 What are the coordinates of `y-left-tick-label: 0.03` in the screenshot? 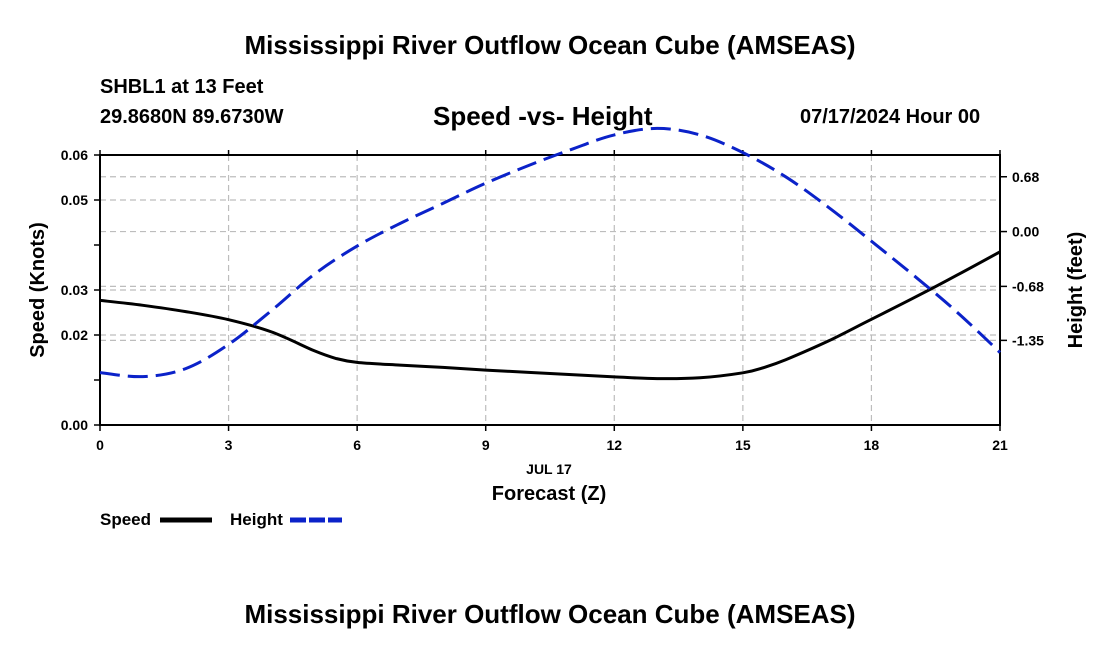 It's located at (74, 290).